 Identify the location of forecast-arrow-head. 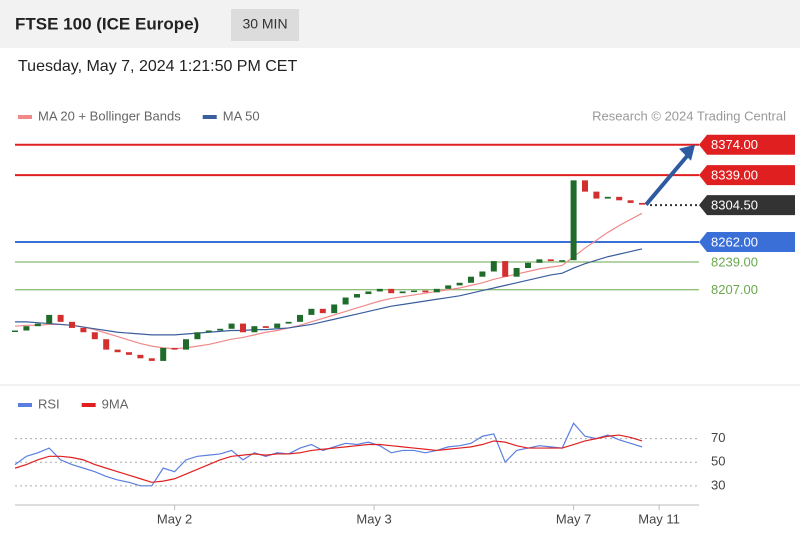
(687, 152).